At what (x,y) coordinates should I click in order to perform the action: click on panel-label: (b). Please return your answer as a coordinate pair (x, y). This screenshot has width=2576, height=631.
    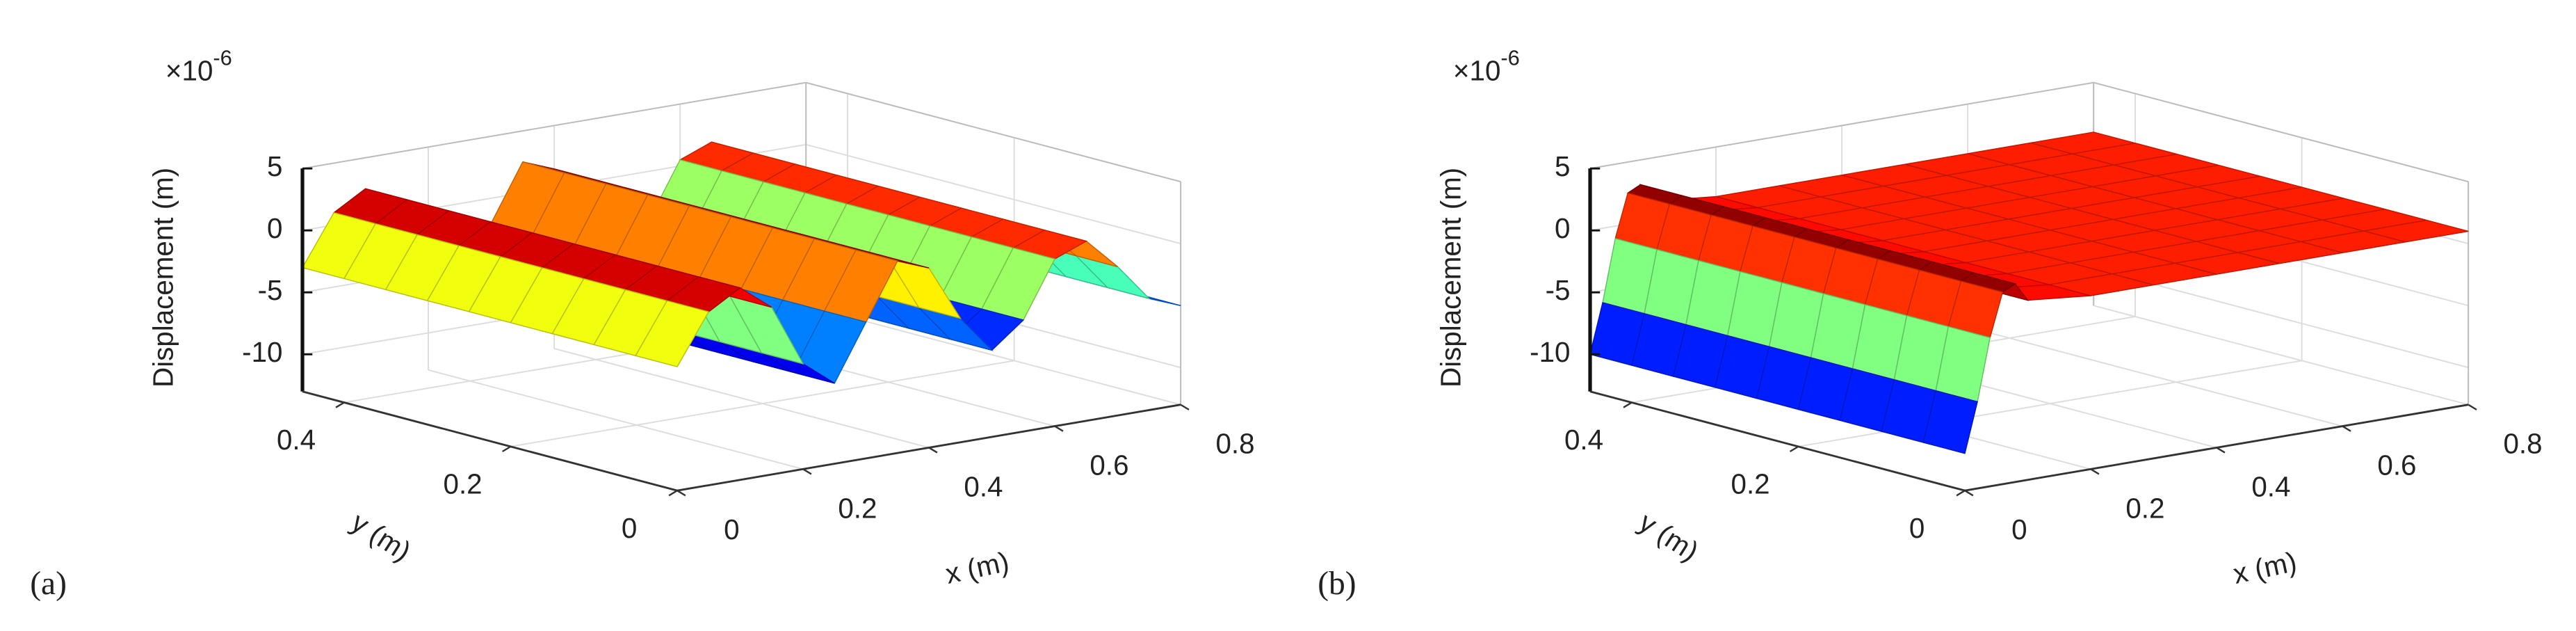
    Looking at the image, I should click on (1337, 584).